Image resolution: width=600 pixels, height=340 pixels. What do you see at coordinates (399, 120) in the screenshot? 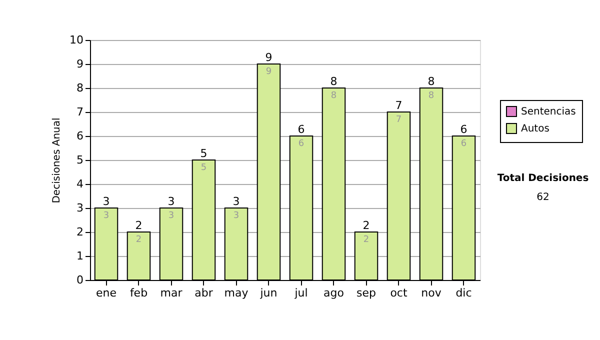
I see `data-label: 7` at bounding box center [399, 120].